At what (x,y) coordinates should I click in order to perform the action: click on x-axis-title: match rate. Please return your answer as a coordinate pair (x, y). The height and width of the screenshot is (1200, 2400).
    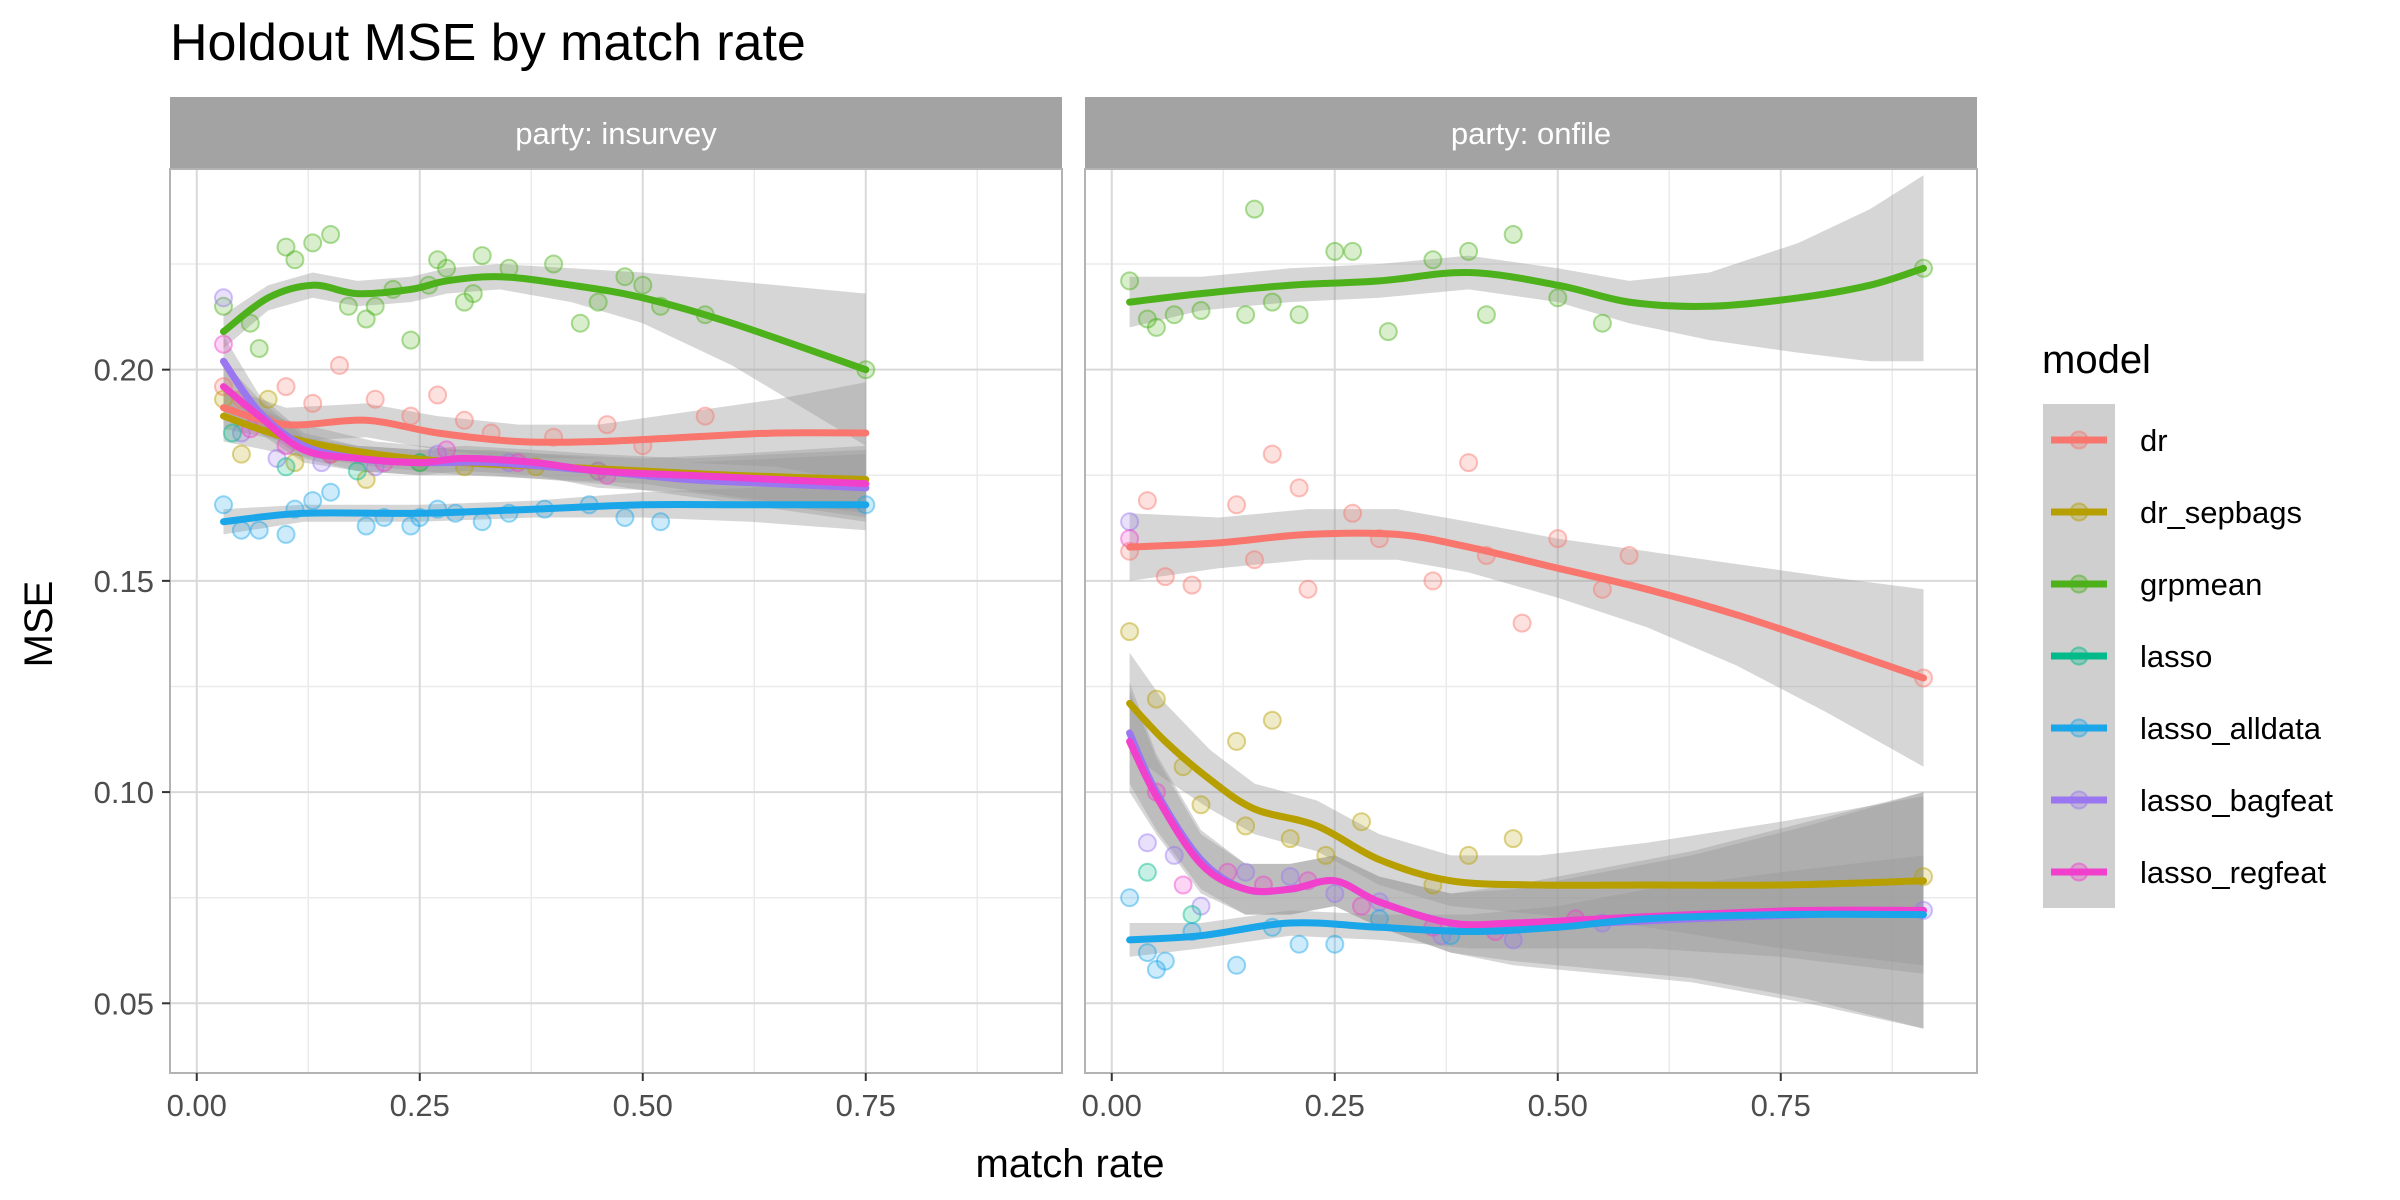
    Looking at the image, I should click on (1070, 1164).